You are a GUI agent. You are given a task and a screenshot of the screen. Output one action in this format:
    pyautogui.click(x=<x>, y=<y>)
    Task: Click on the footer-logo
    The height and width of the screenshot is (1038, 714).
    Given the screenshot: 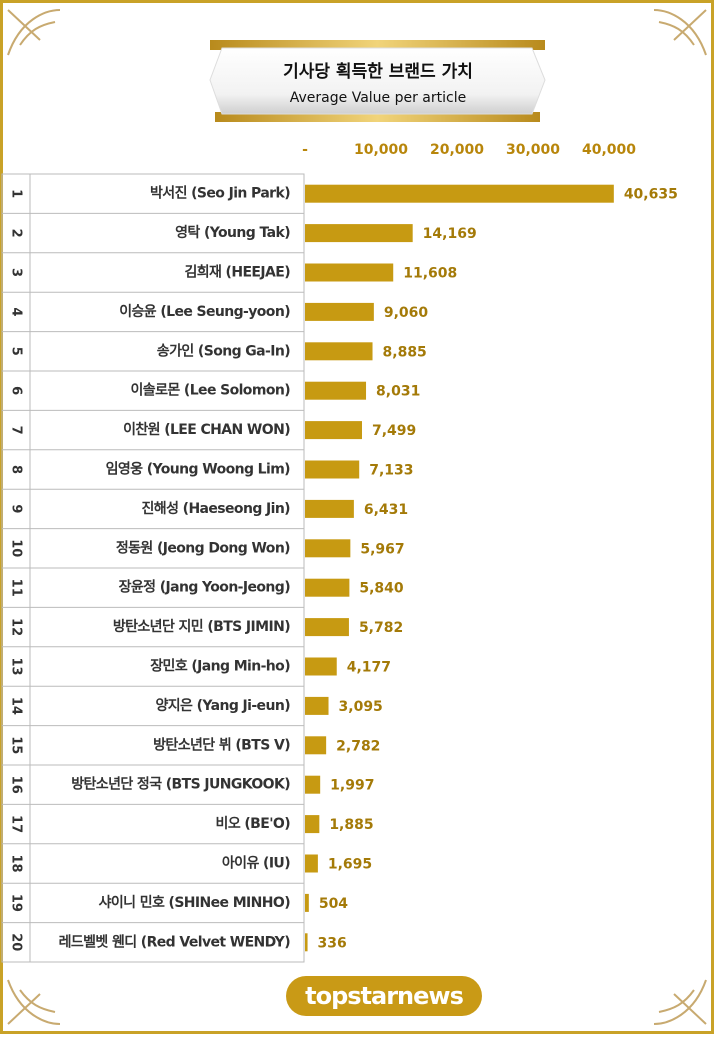 What is the action you would take?
    pyautogui.click(x=384, y=996)
    